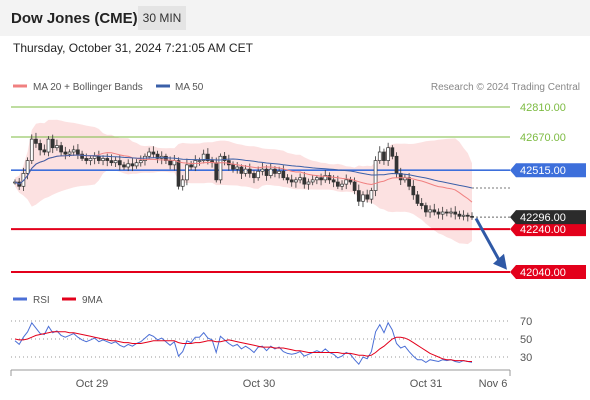  I want to click on current-price-label: 42296.00, so click(543, 218).